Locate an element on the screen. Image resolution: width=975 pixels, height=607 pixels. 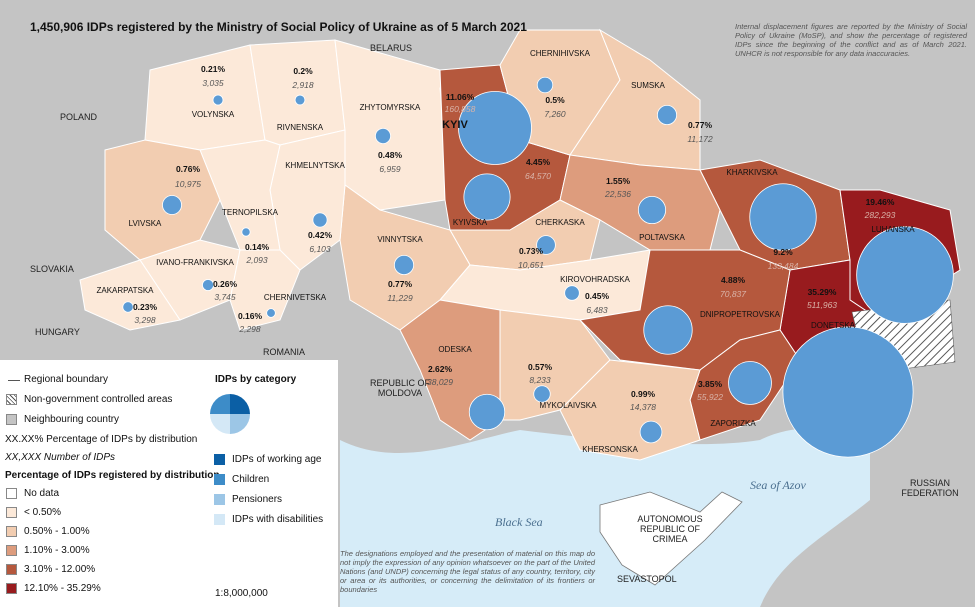
idps-label: 8,233 is located at coordinates (540, 380).